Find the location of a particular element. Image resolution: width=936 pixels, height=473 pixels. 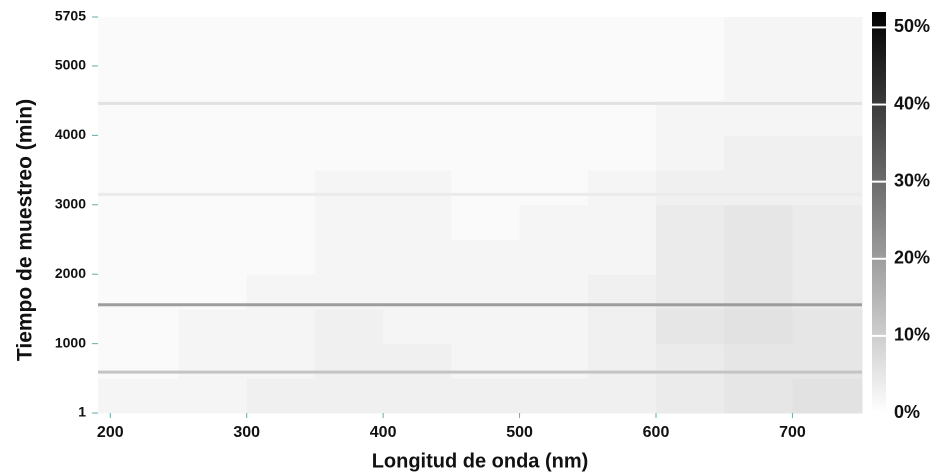

colorbar-tick-label: 0% is located at coordinates (907, 412).